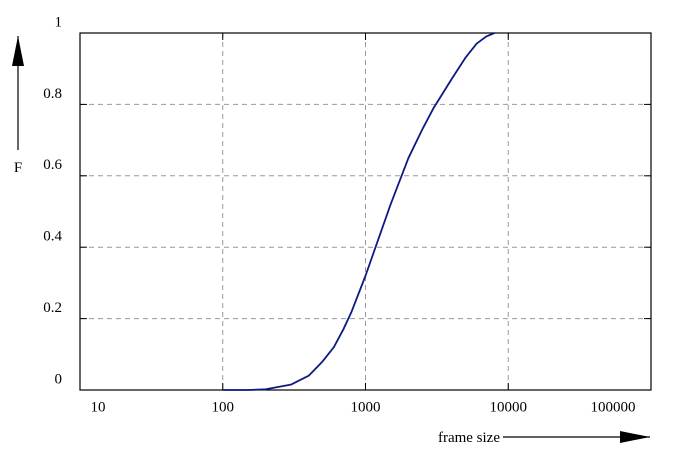 The image size is (700, 461). What do you see at coordinates (98, 407) in the screenshot?
I see `x-tick-label: 10` at bounding box center [98, 407].